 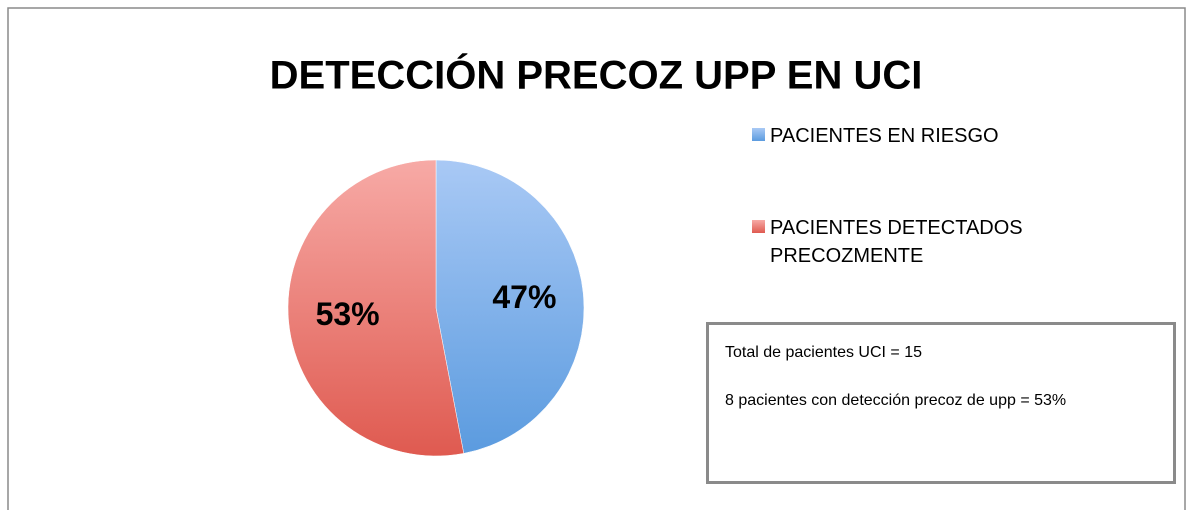 What do you see at coordinates (824, 352) in the screenshot?
I see `annotation: Total de pacientes UCI = 15` at bounding box center [824, 352].